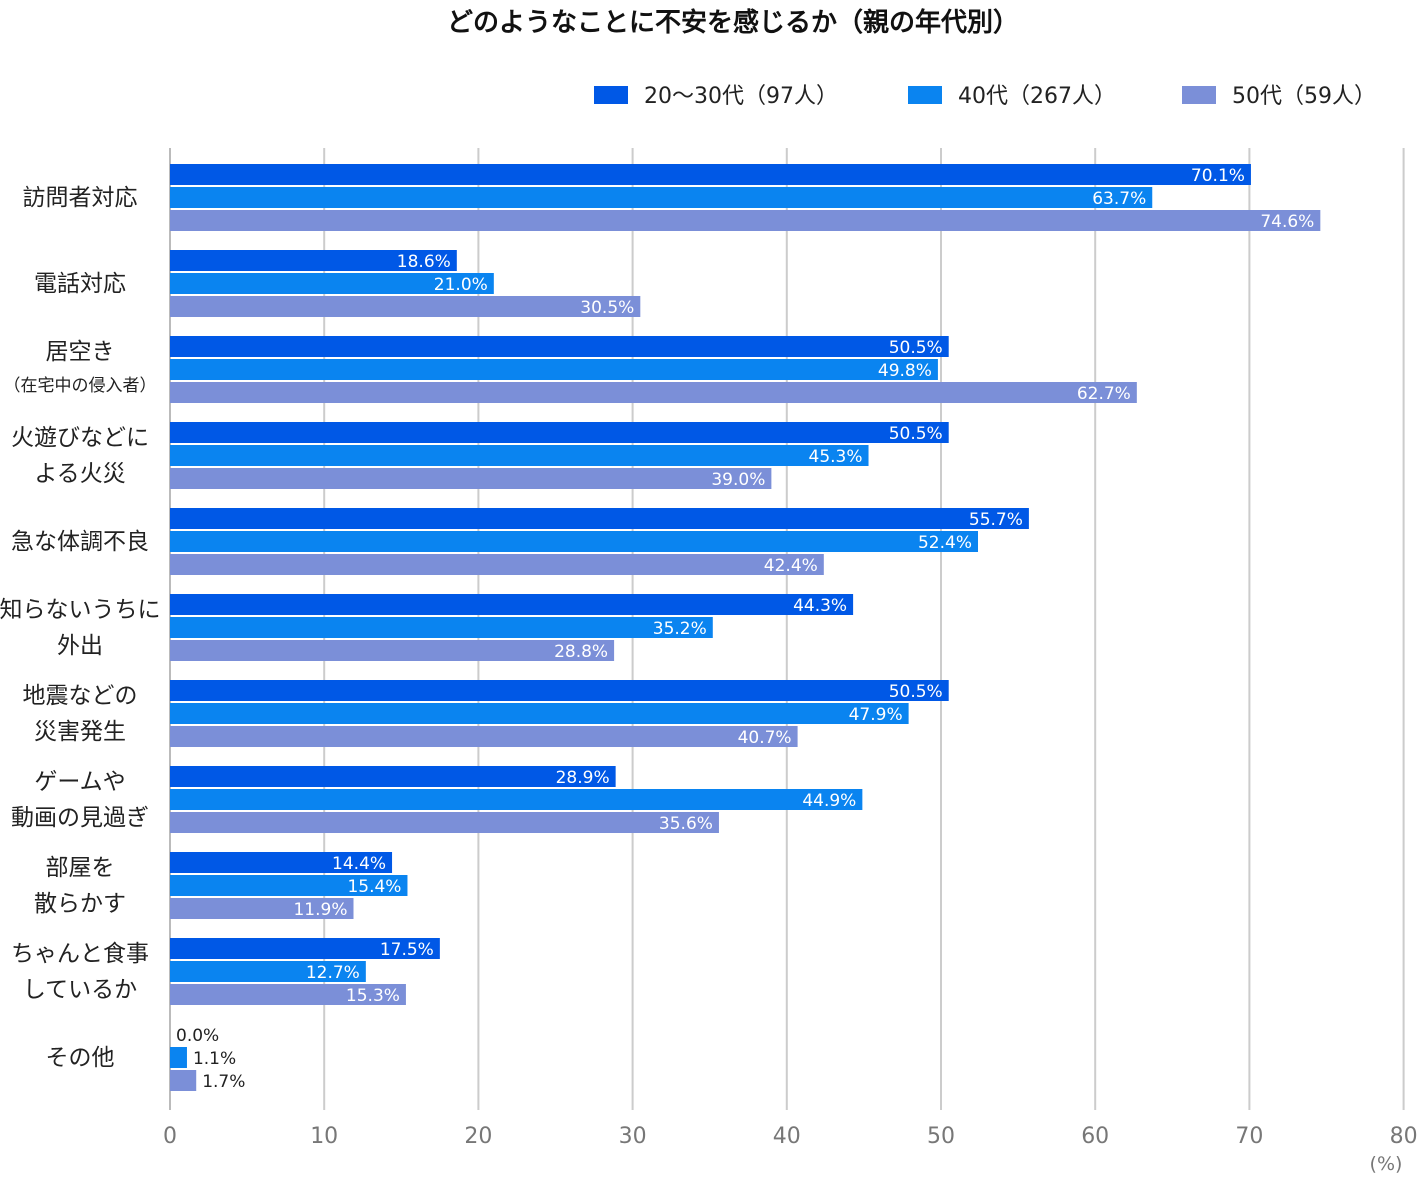  Describe the element at coordinates (738, 480) in the screenshot. I see `bar-value-label: 39.0%` at that location.